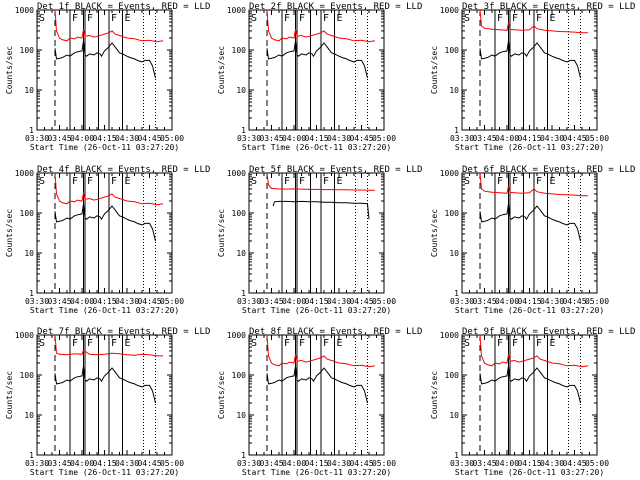  Describe the element at coordinates (548, 332) in the screenshot. I see `panel-title: Det 9f BLACK = Events, RED = LLD` at that location.